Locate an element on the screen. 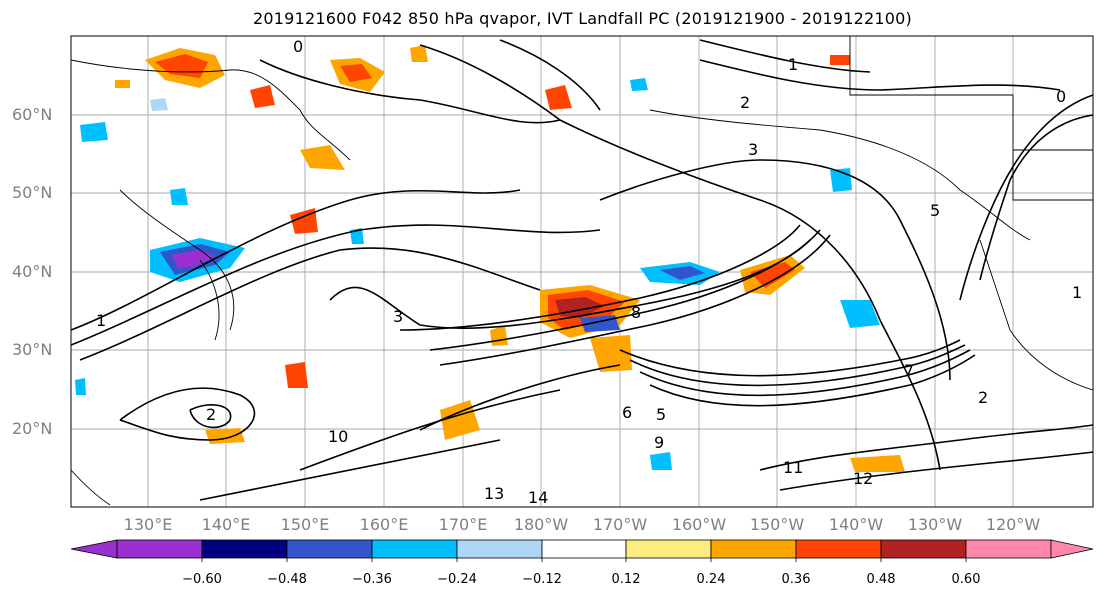 This screenshot has width=1105, height=601. contour-label: 11 is located at coordinates (793, 467).